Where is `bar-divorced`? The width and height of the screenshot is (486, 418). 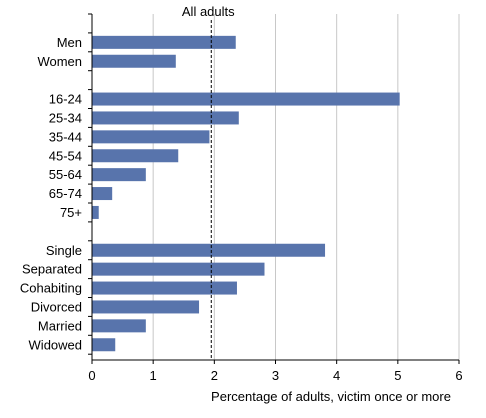 bar-divorced is located at coordinates (146, 307).